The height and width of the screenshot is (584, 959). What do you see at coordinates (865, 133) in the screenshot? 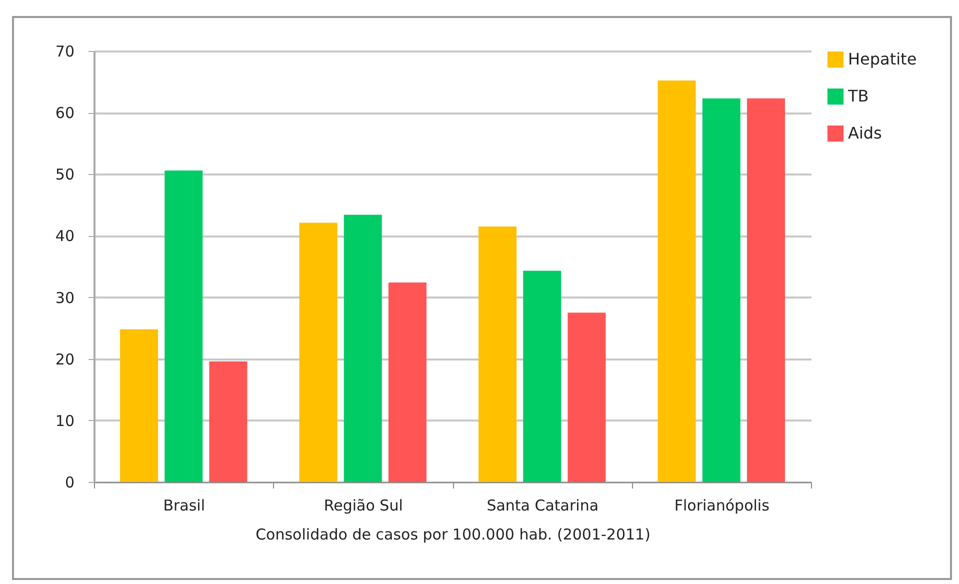
I see `legend-label: Aids` at bounding box center [865, 133].